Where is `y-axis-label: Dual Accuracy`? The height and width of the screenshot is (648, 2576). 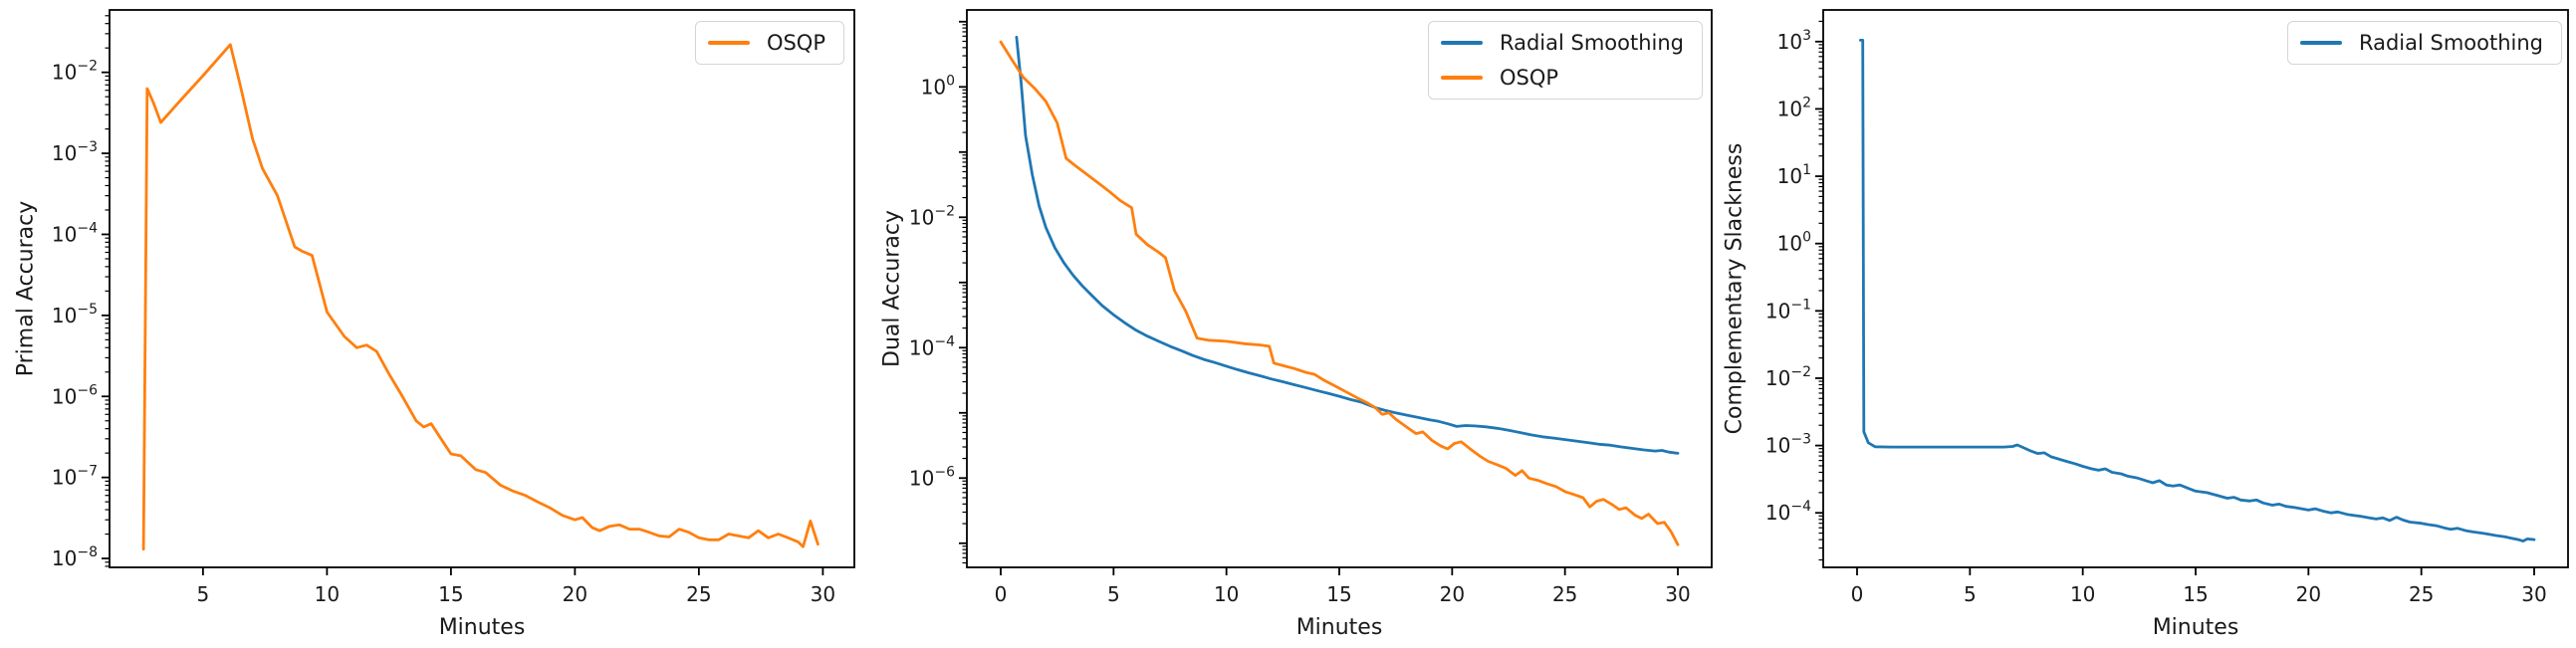 y-axis-label: Dual Accuracy is located at coordinates (892, 288).